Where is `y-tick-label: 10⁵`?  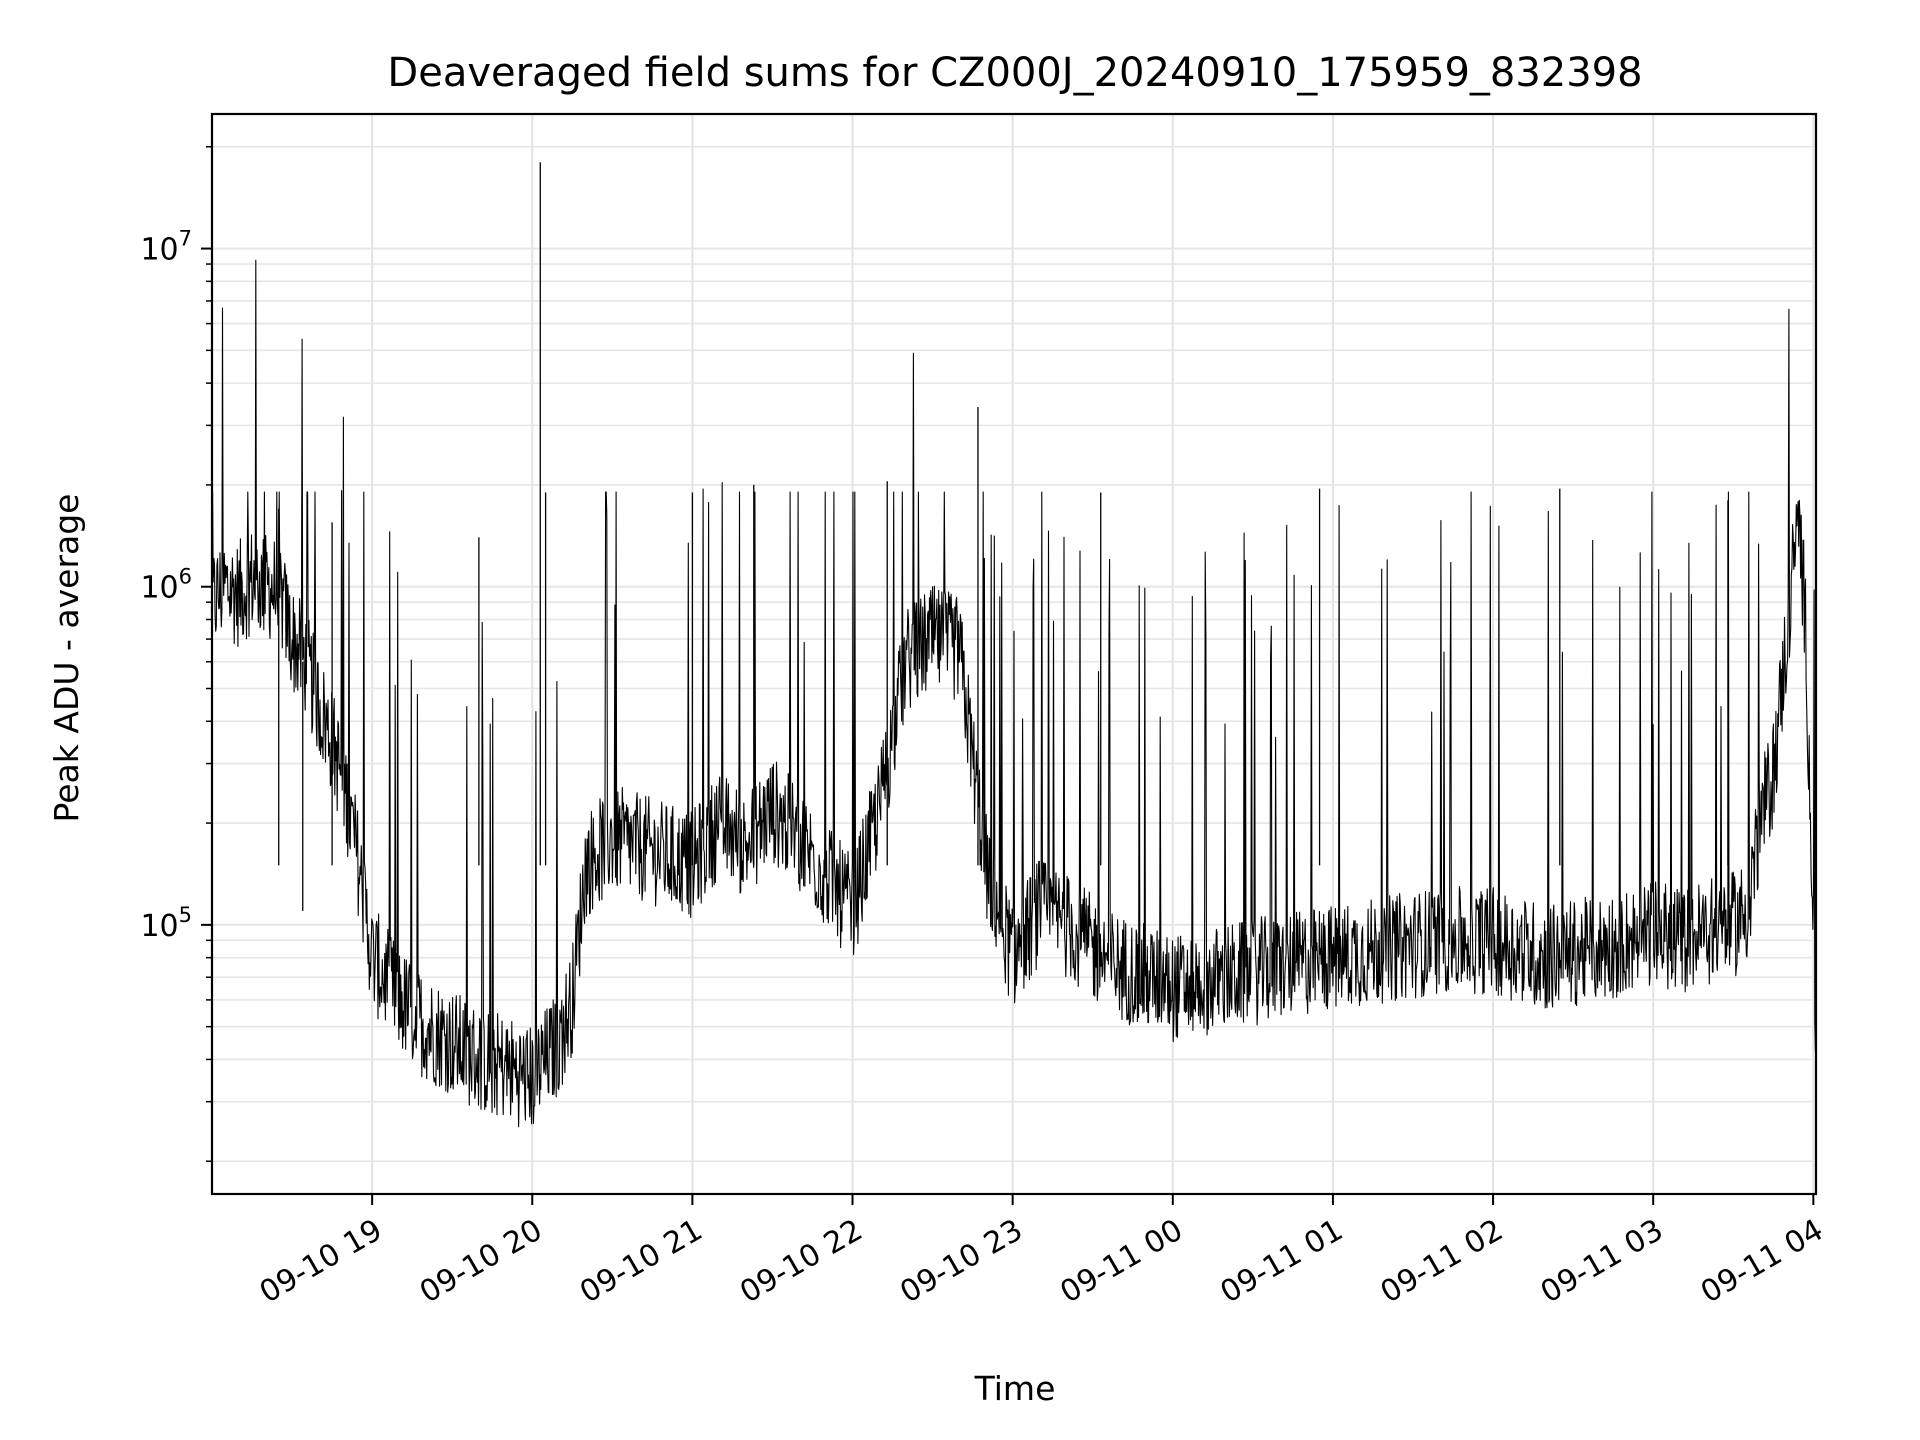
y-tick-label: 10⁵ is located at coordinates (166, 923).